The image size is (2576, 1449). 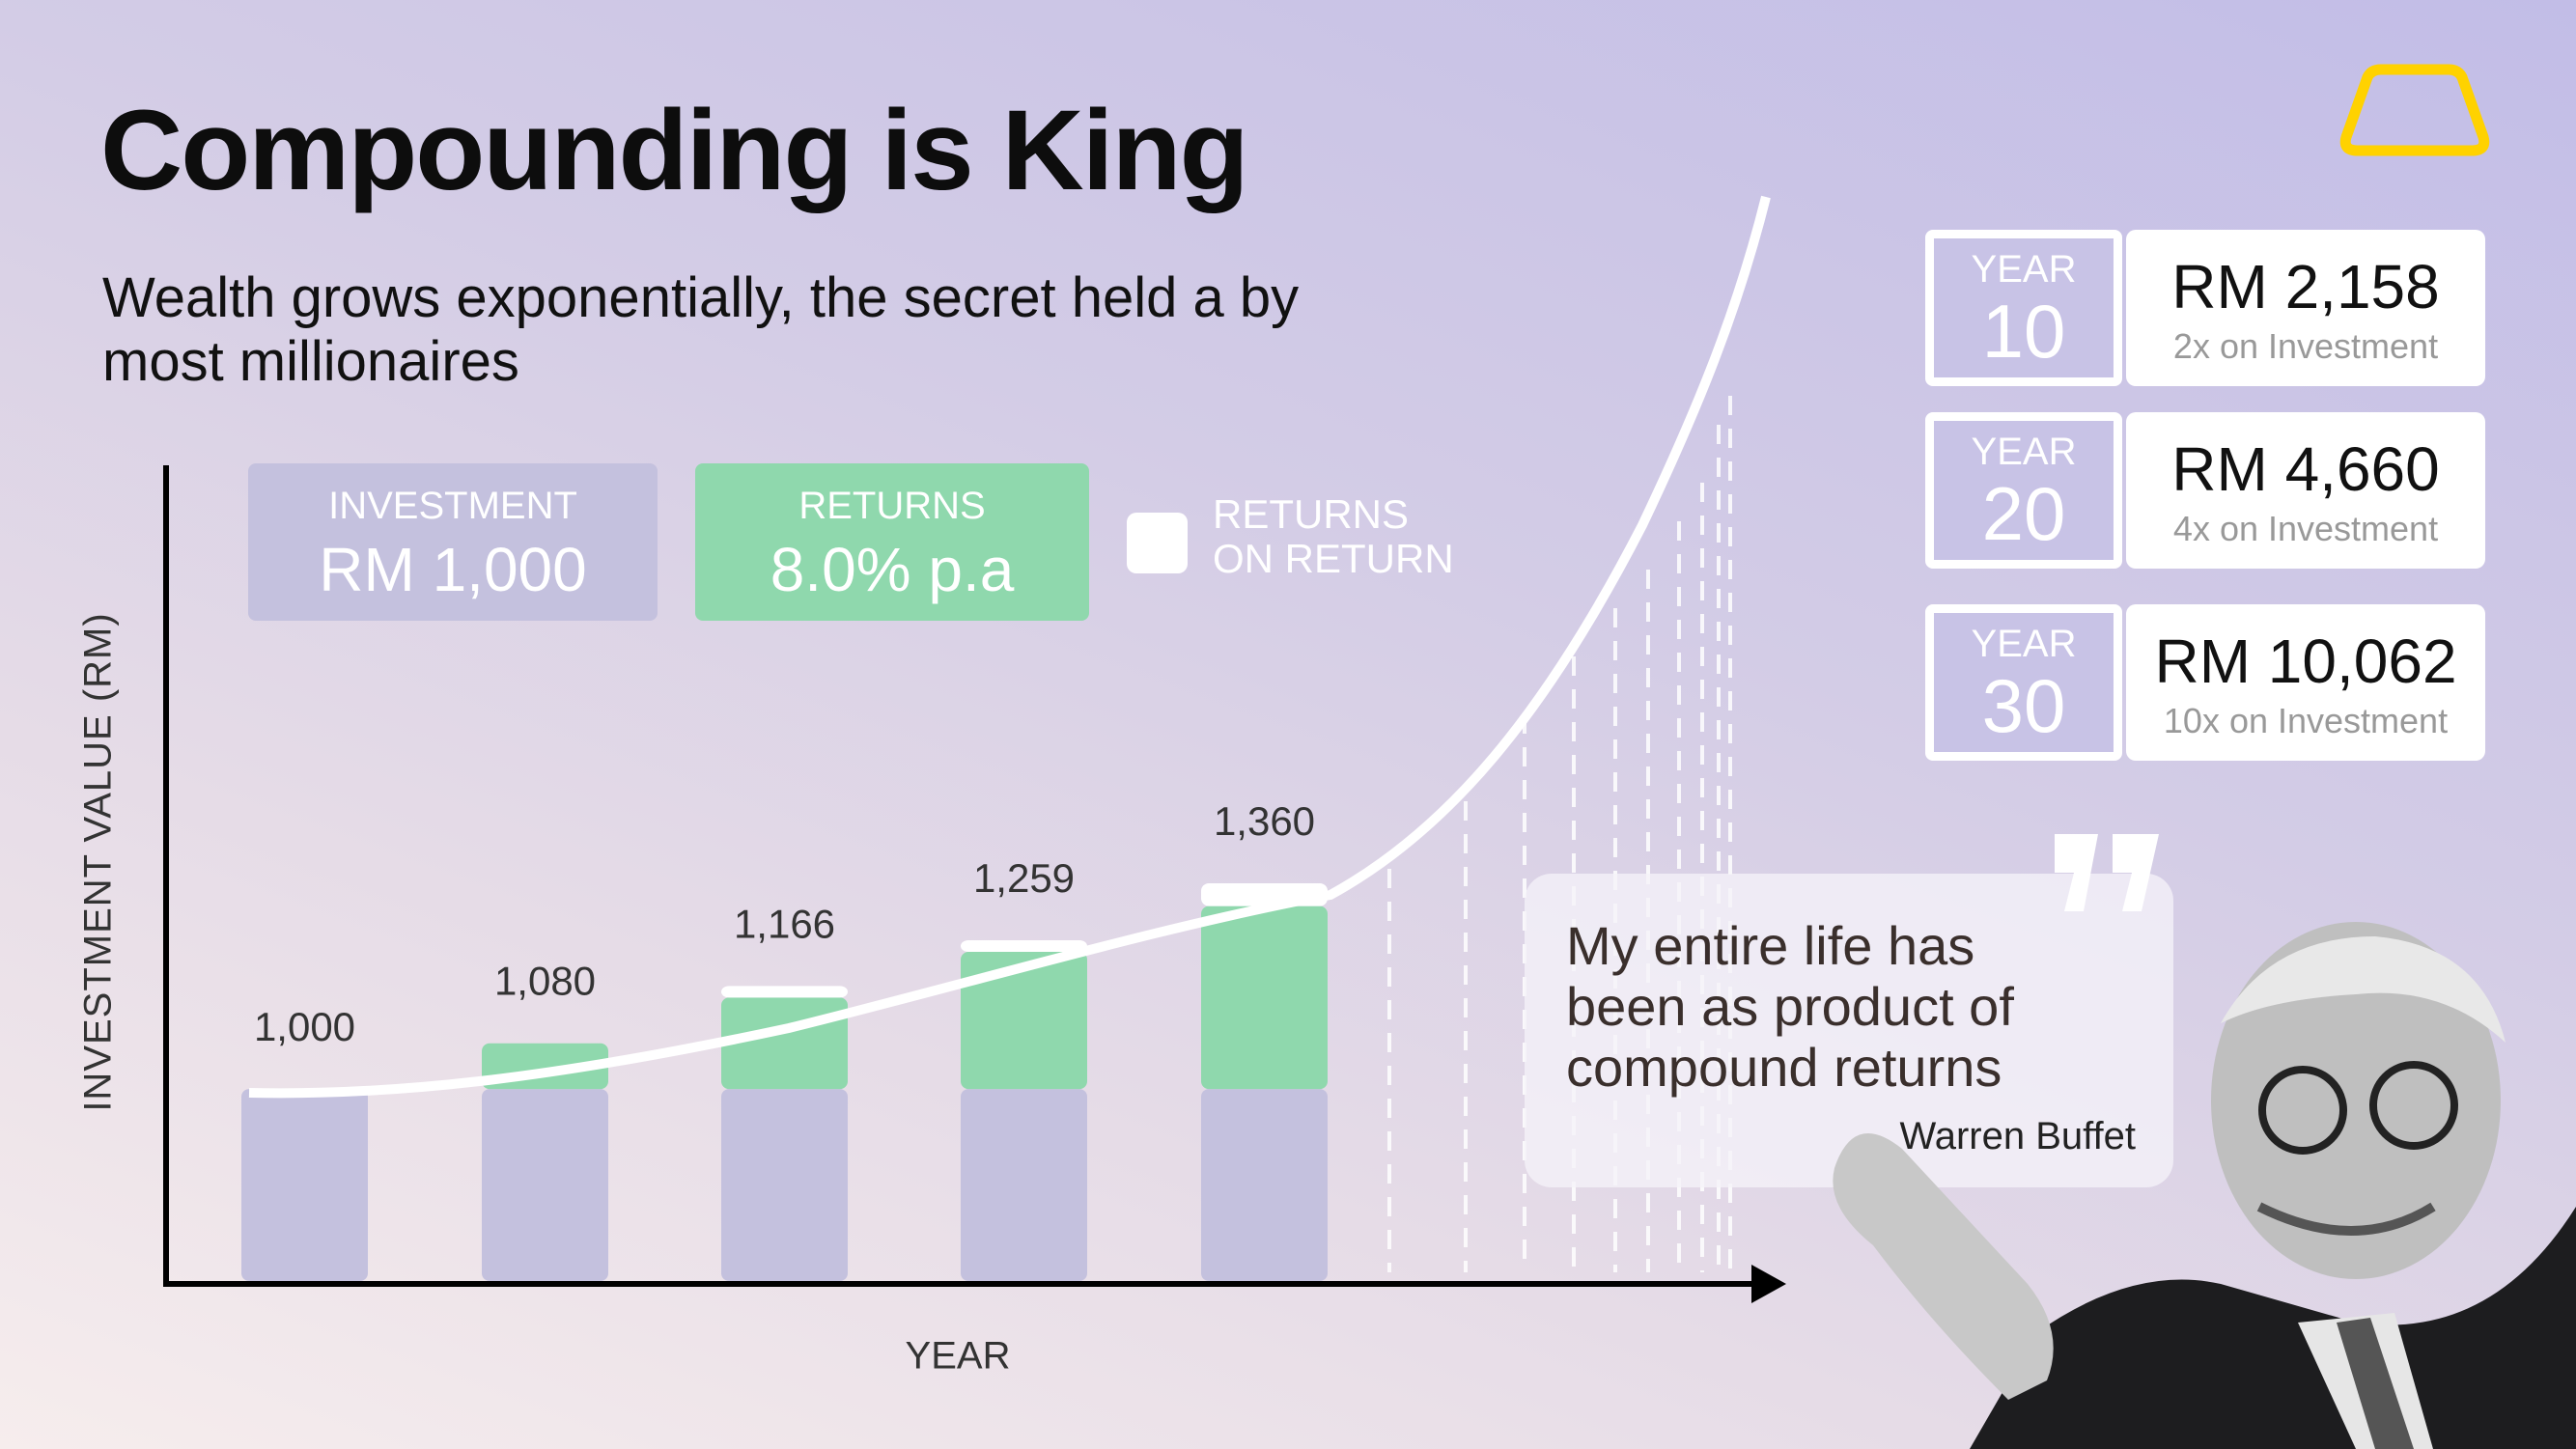 What do you see at coordinates (2305, 469) in the screenshot?
I see `milestone-amount: RM 4,660` at bounding box center [2305, 469].